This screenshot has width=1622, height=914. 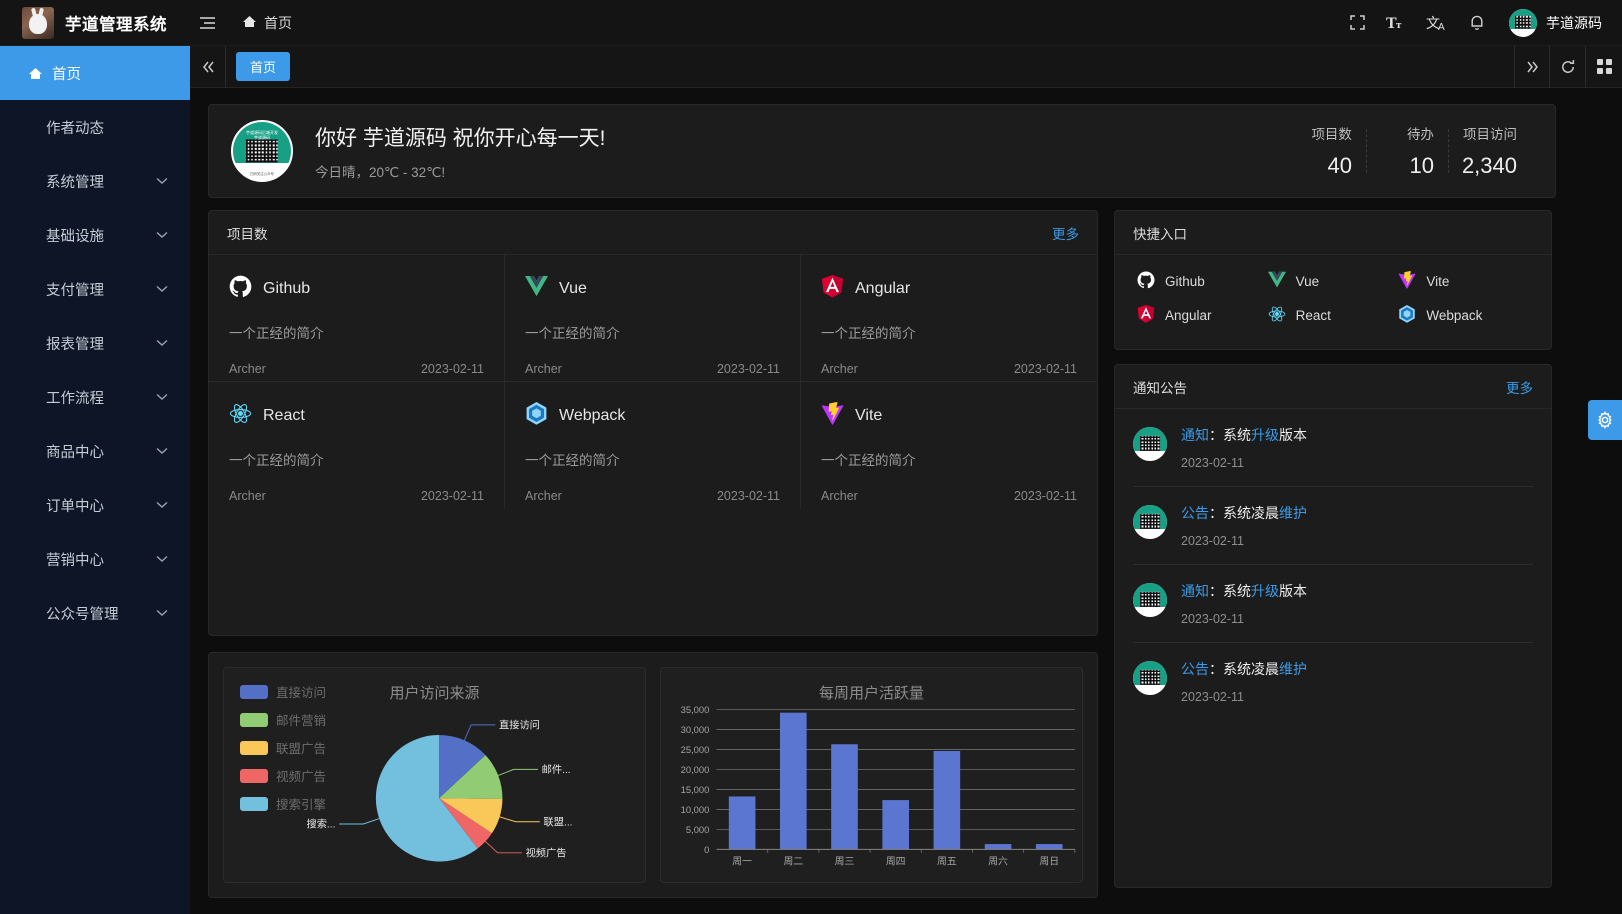 What do you see at coordinates (267, 23) in the screenshot?
I see `breadcrumb: 首页` at bounding box center [267, 23].